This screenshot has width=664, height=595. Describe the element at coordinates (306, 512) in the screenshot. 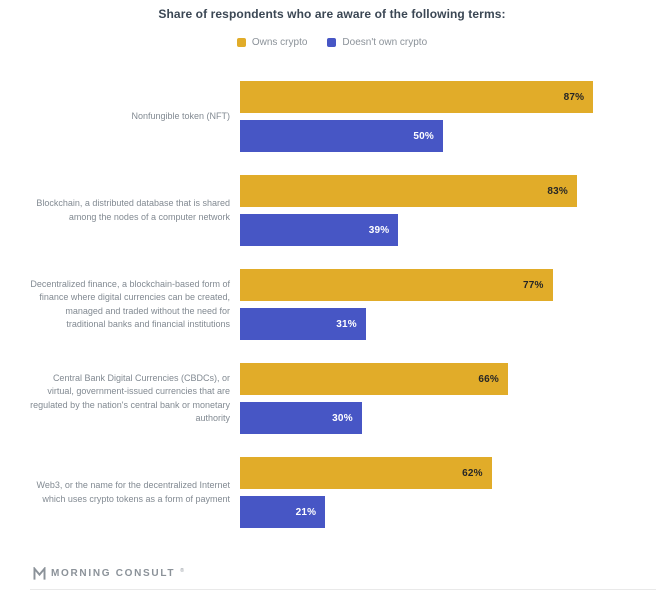

I see `bar-value-label: 21%` at that location.